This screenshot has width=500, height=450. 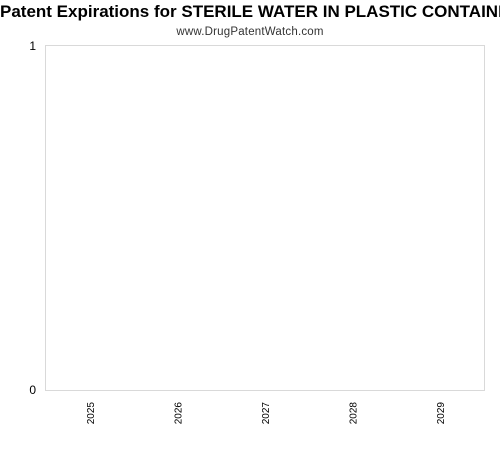 I want to click on x-axis-ticks: 2025 2026 2027 2028 2029, so click(x=266, y=413).